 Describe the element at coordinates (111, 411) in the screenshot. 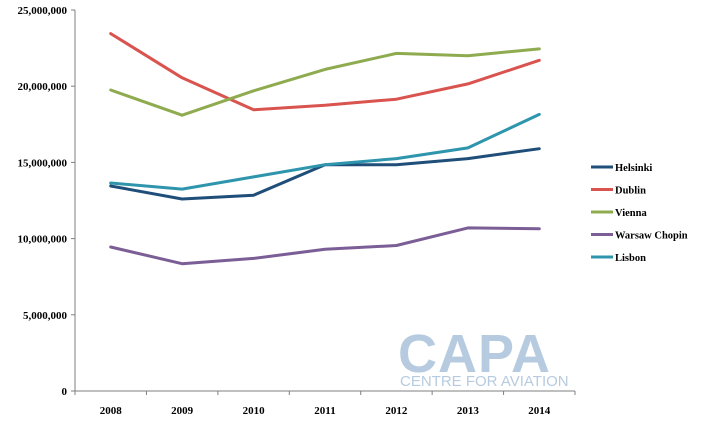

I see `x-tick-label: 2008` at that location.